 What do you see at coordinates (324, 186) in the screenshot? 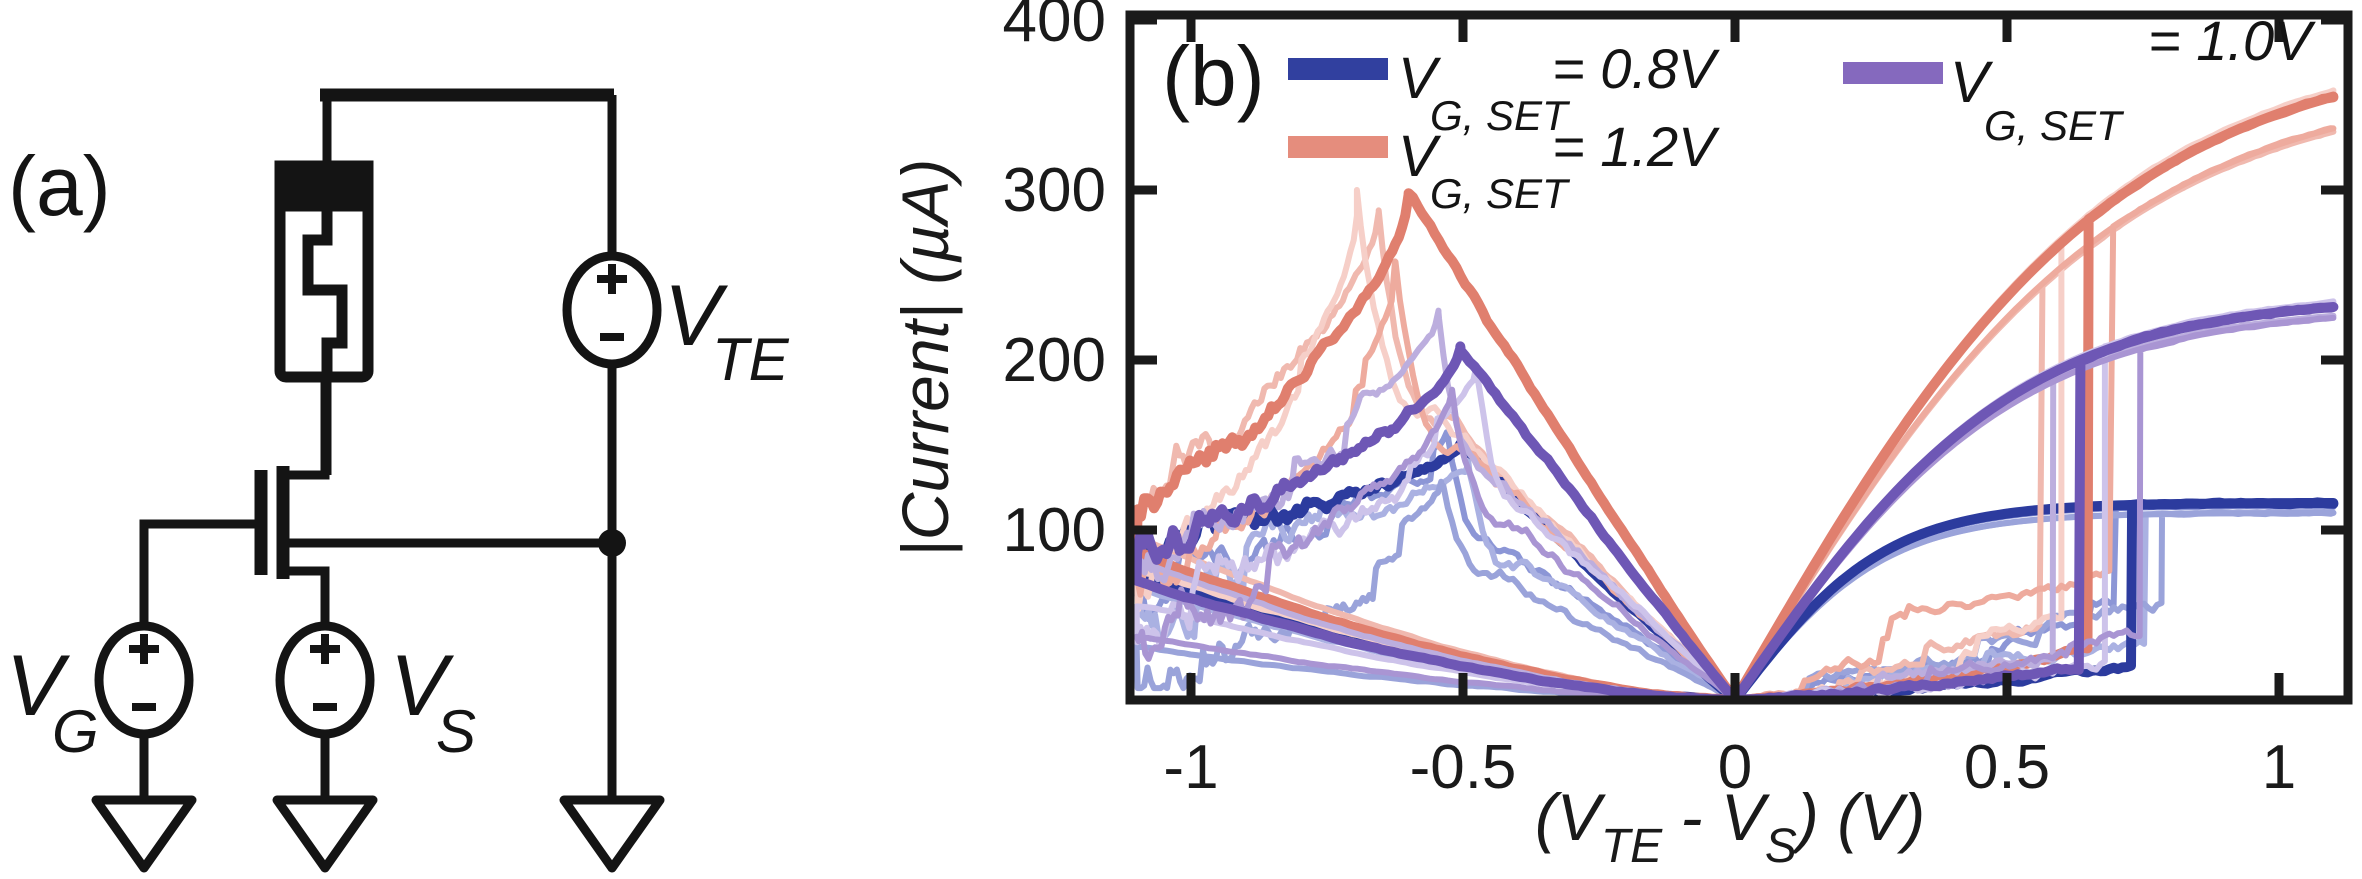
I see `memristor-top-electrode-cap` at bounding box center [324, 186].